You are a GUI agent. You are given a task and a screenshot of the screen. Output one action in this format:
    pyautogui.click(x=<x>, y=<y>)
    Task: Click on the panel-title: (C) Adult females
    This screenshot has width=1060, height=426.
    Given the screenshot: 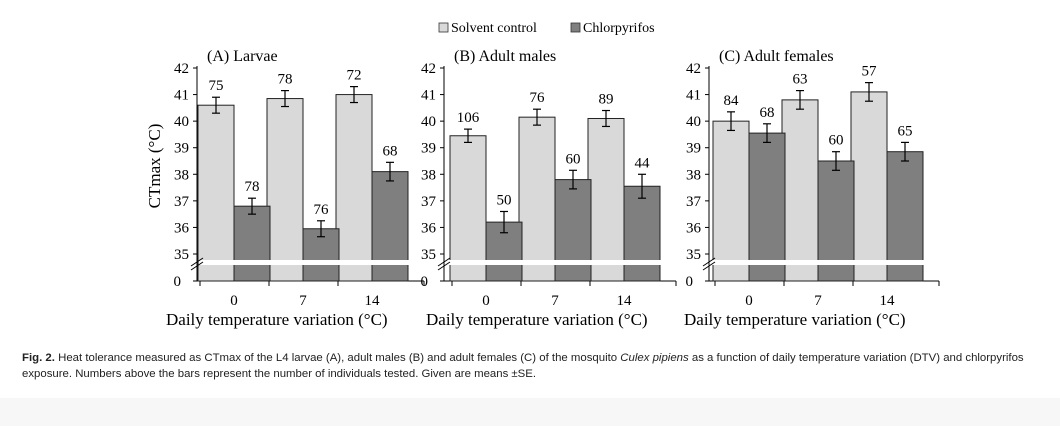 What is the action you would take?
    pyautogui.click(x=776, y=56)
    